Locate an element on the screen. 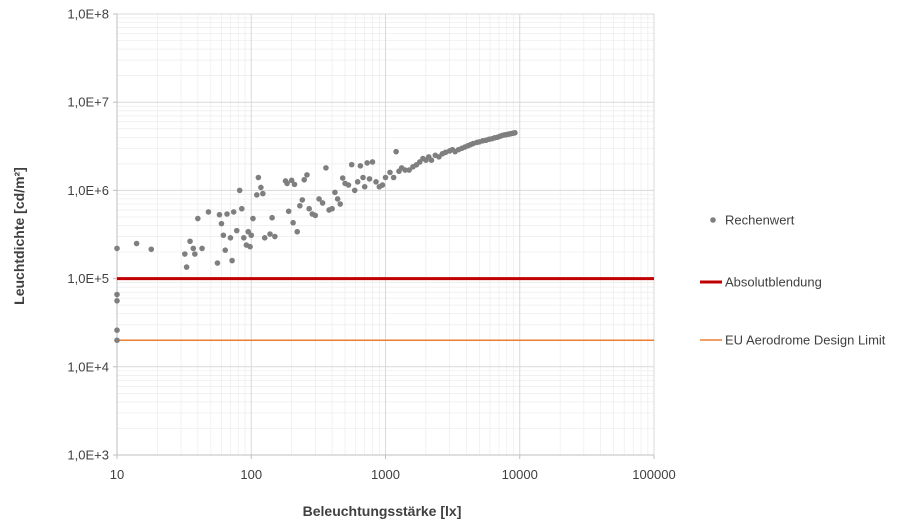 The image size is (913, 524). x-tick-label: 100000 is located at coordinates (653, 474).